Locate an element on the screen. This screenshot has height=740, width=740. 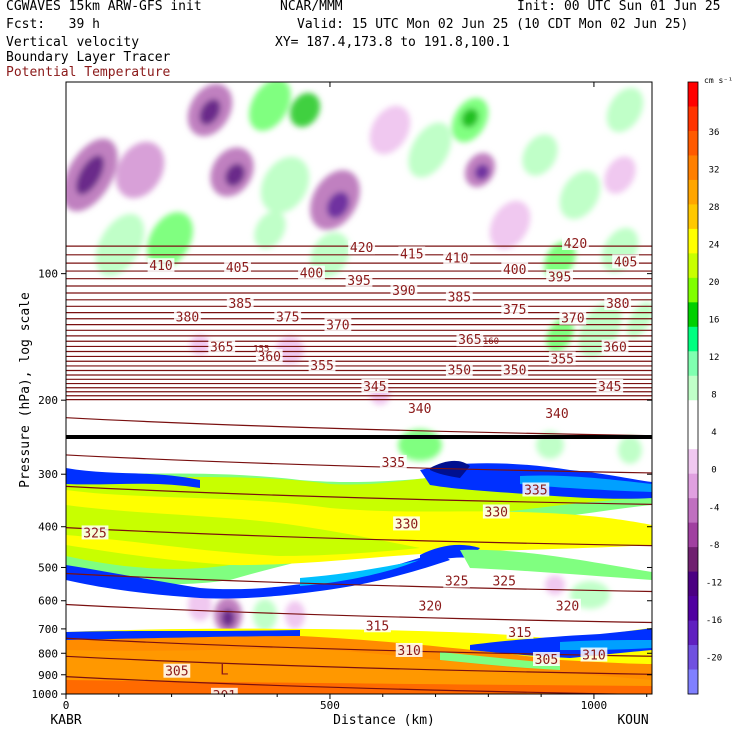
theta-label: 345 is located at coordinates (374, 387).